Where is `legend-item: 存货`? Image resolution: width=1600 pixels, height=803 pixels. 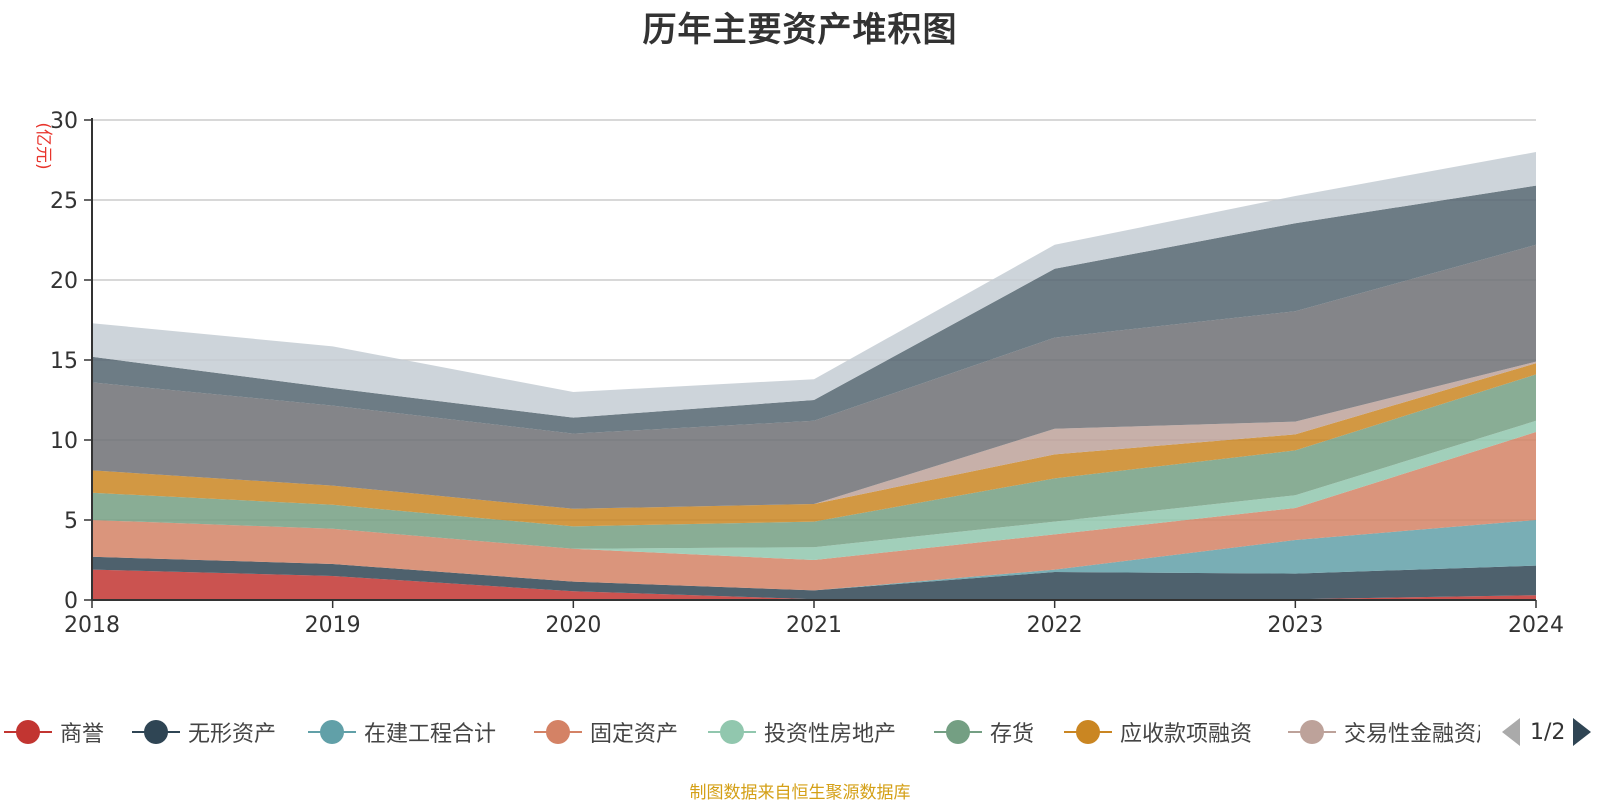 legend-item: 存货 is located at coordinates (983, 732).